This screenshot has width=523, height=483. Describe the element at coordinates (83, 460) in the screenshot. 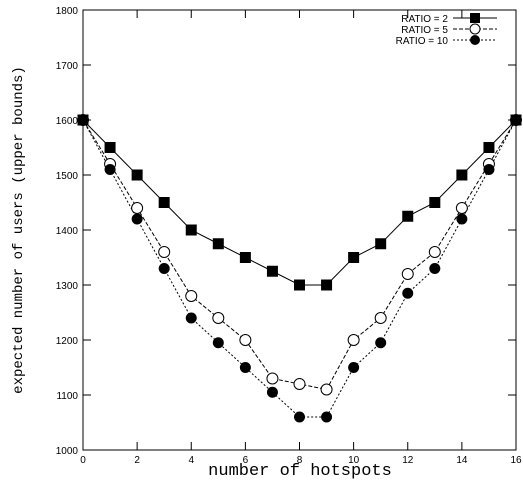

I see `x-tick-label: 0` at that location.